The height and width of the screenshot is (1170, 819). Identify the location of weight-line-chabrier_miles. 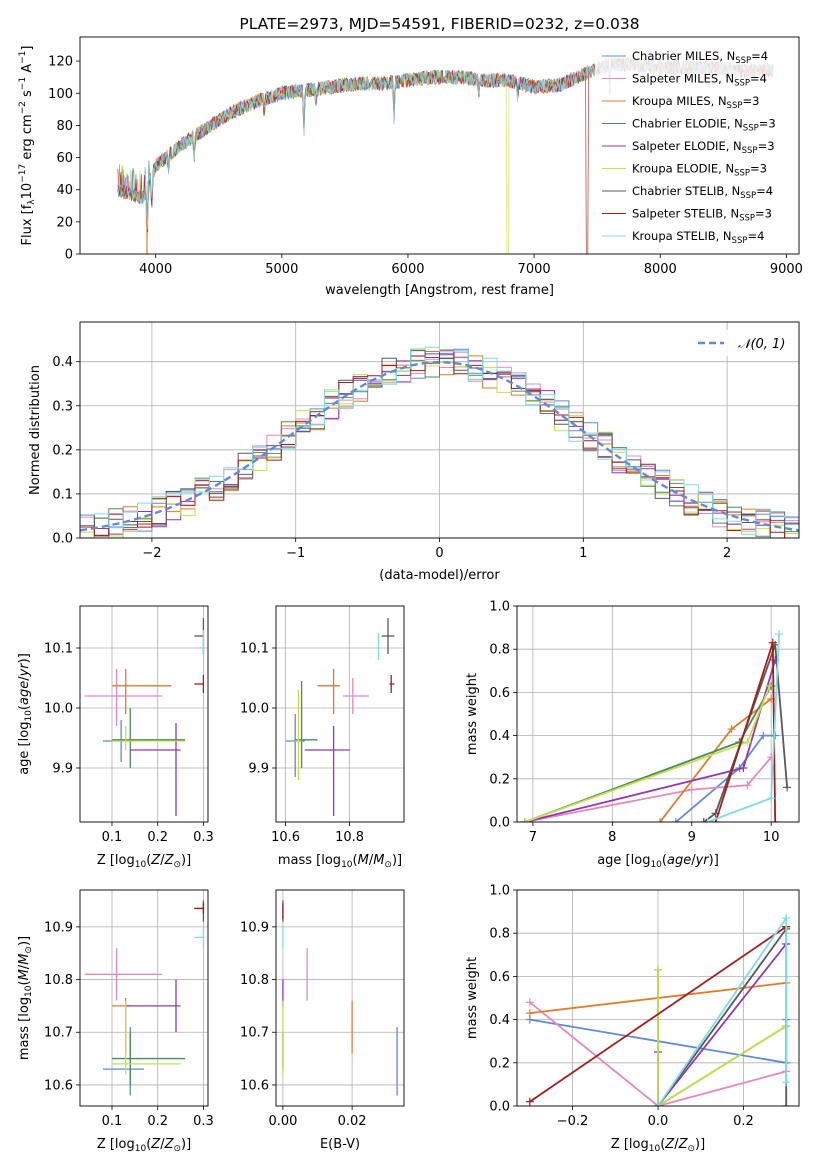
(725, 778).